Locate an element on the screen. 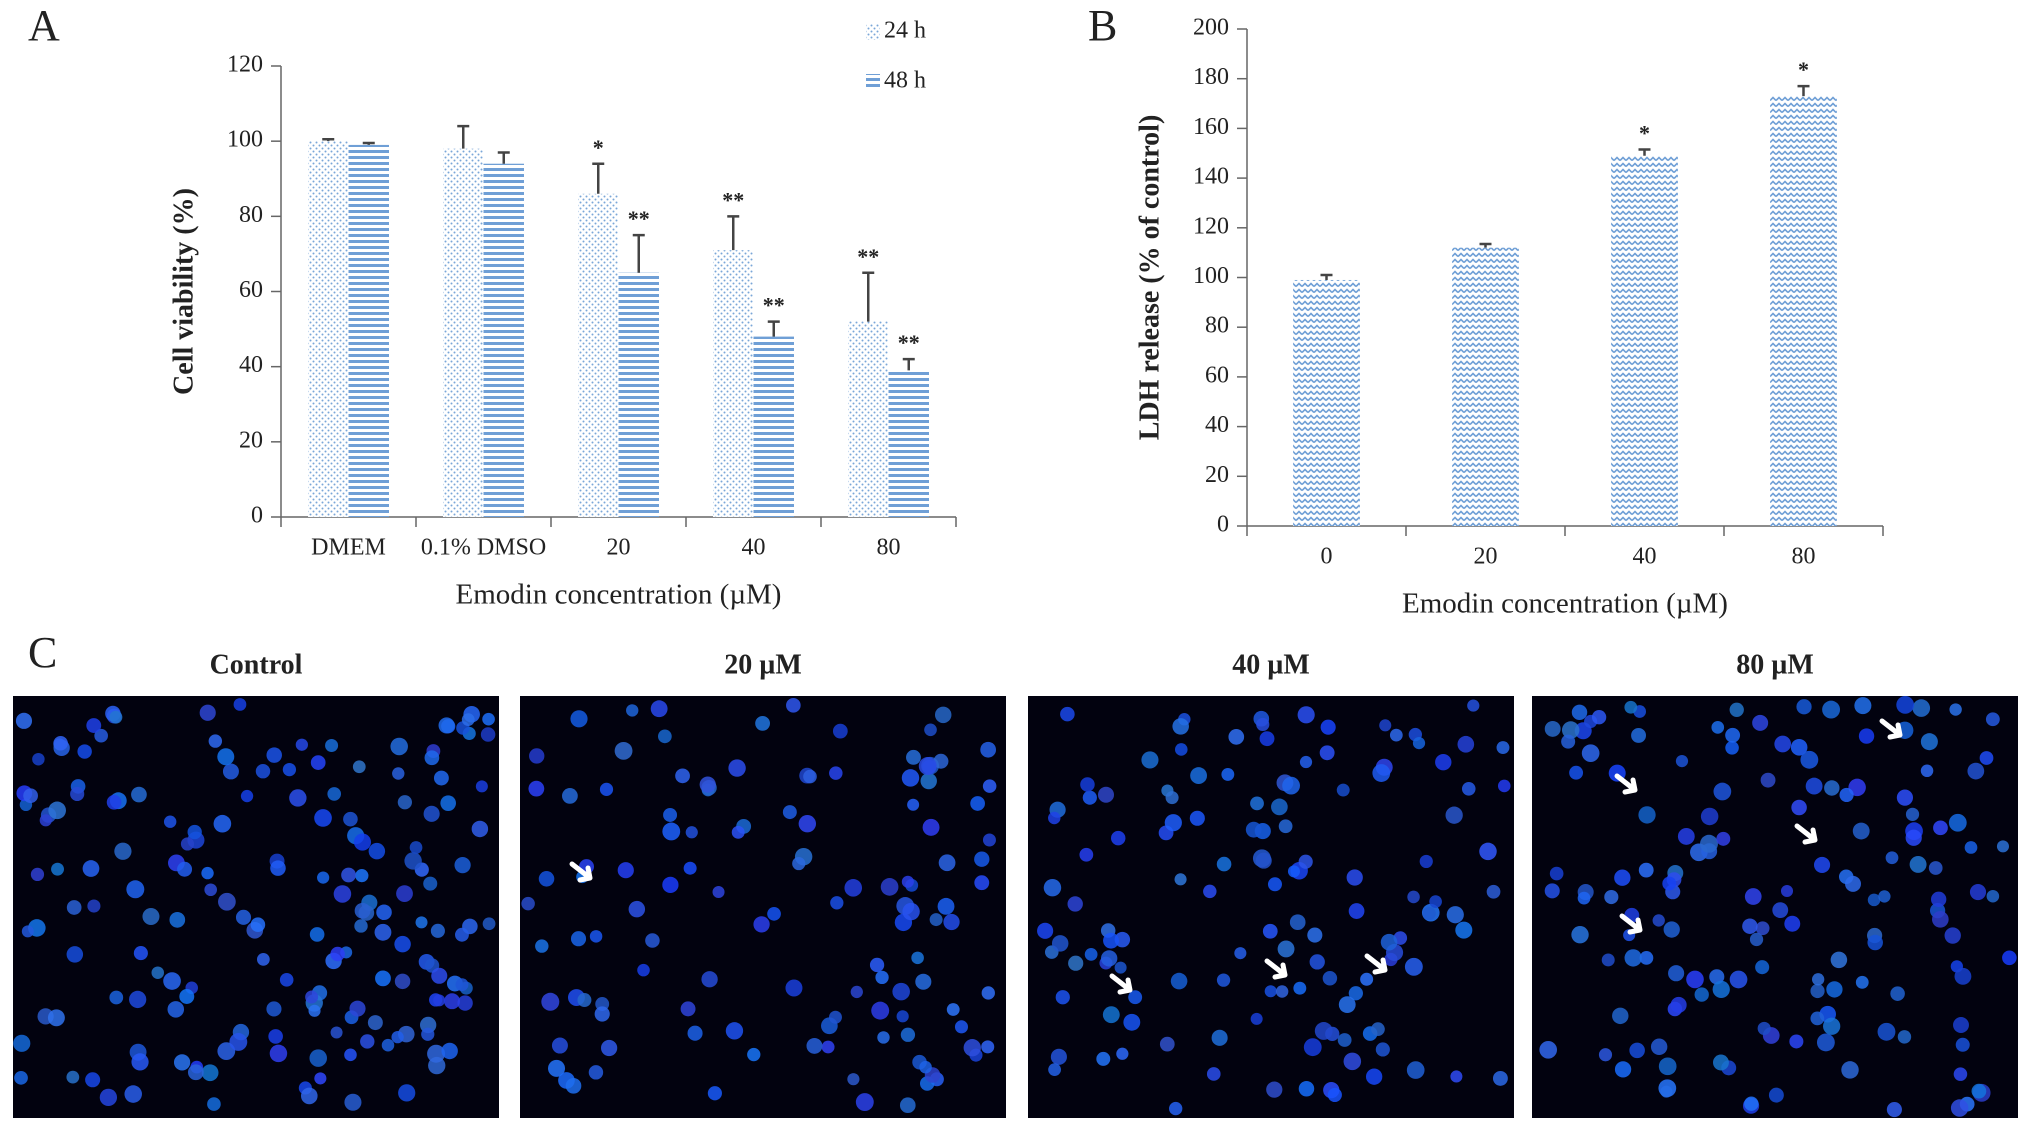 This screenshot has height=1137, width=2031. y-tick-label: 100 is located at coordinates (245, 140).